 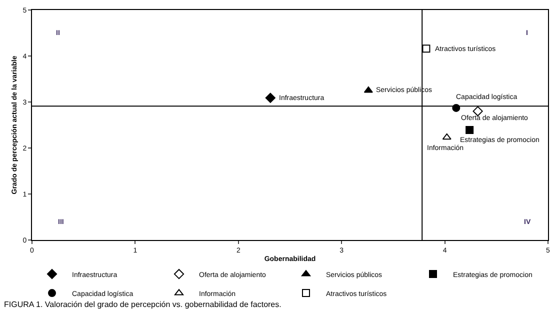 I want to click on text: FIGURA 1. Valoración del grado de percepción vs. gobernabilidad de factores., so click(x=143, y=304).